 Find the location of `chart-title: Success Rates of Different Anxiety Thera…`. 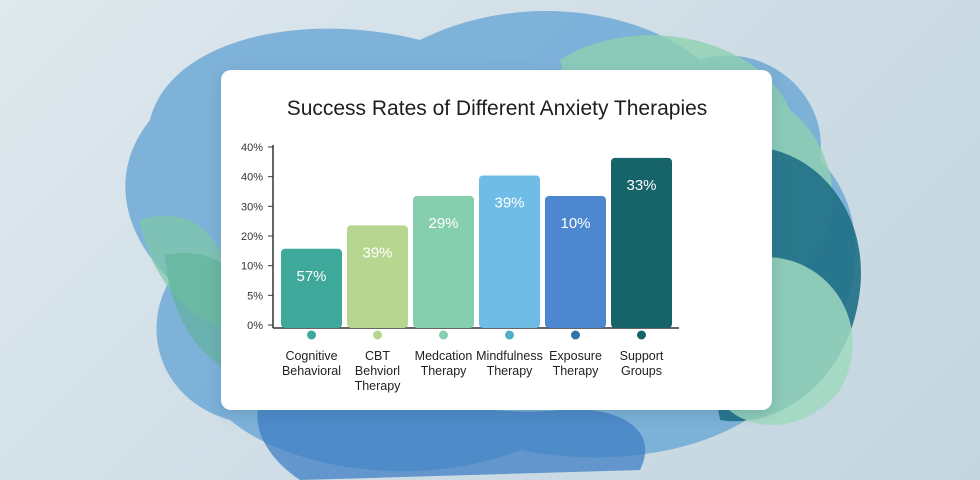

chart-title: Success Rates of Different Anxiety Thera… is located at coordinates (497, 108).